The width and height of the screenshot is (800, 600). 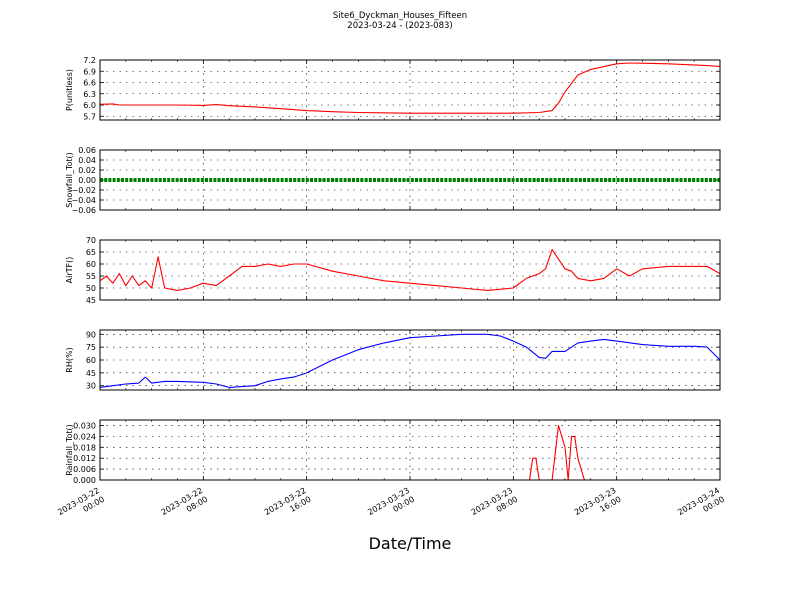 I want to click on y-tick-label: 0.024, so click(x=84, y=436).